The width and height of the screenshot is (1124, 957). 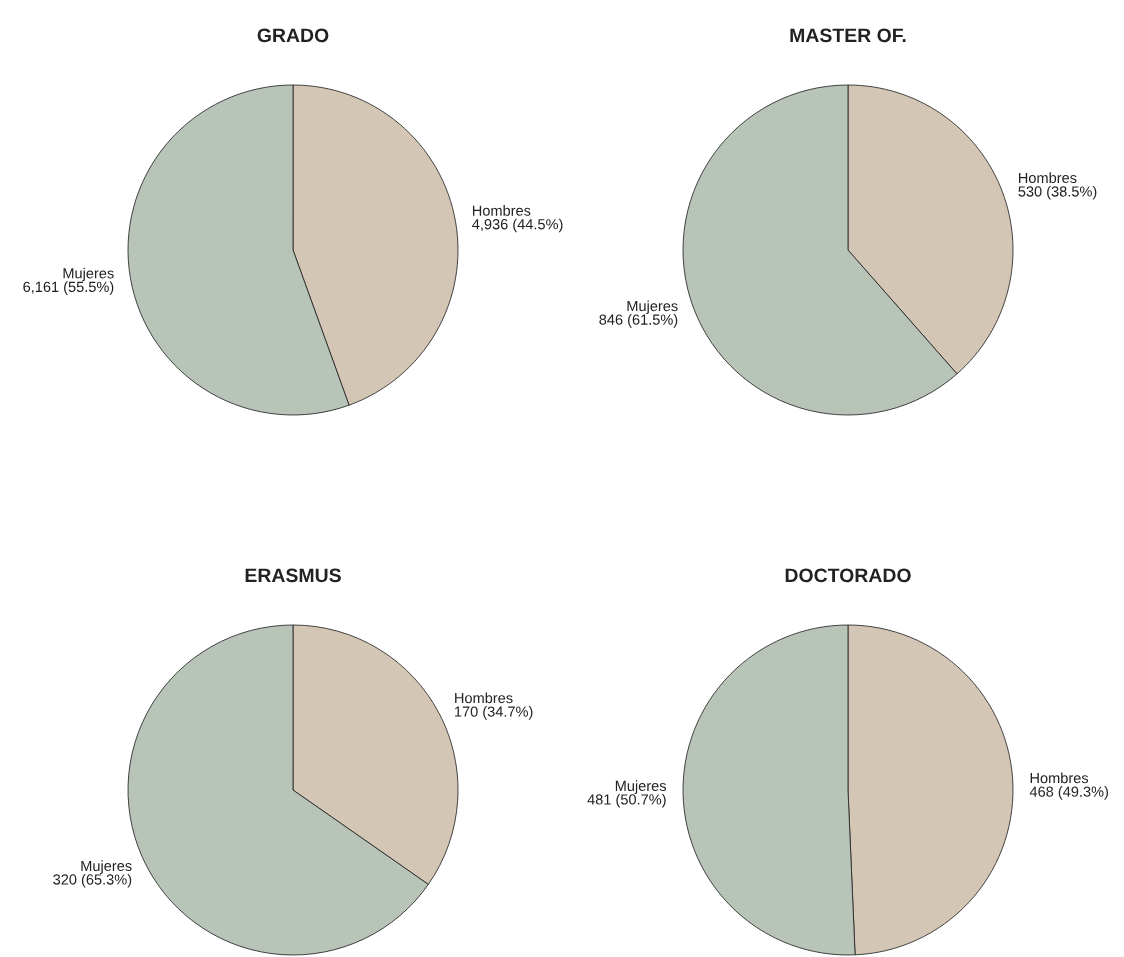 What do you see at coordinates (293, 35) in the screenshot?
I see `chart-title: GRADO` at bounding box center [293, 35].